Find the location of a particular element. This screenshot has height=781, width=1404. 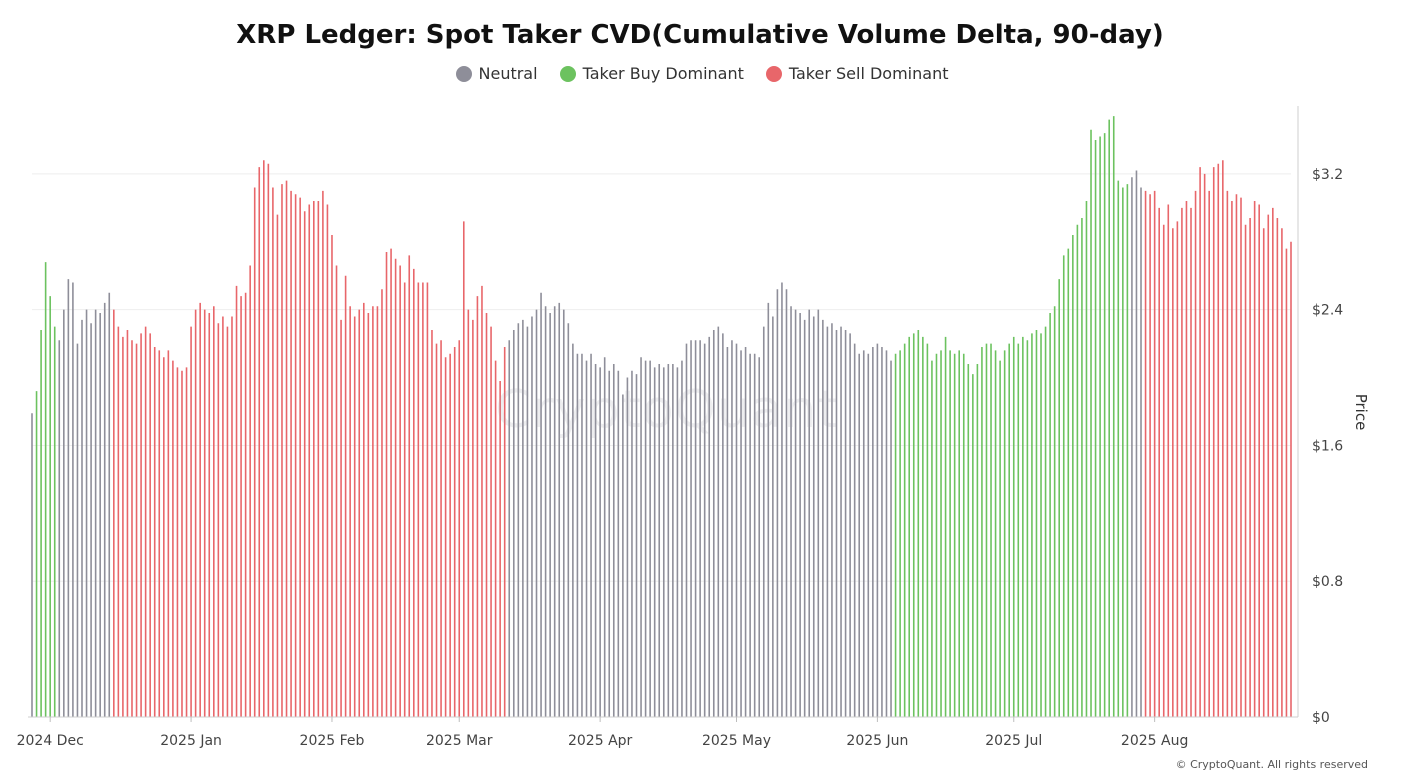

x-tick-label: 2025 Jun is located at coordinates (877, 741).